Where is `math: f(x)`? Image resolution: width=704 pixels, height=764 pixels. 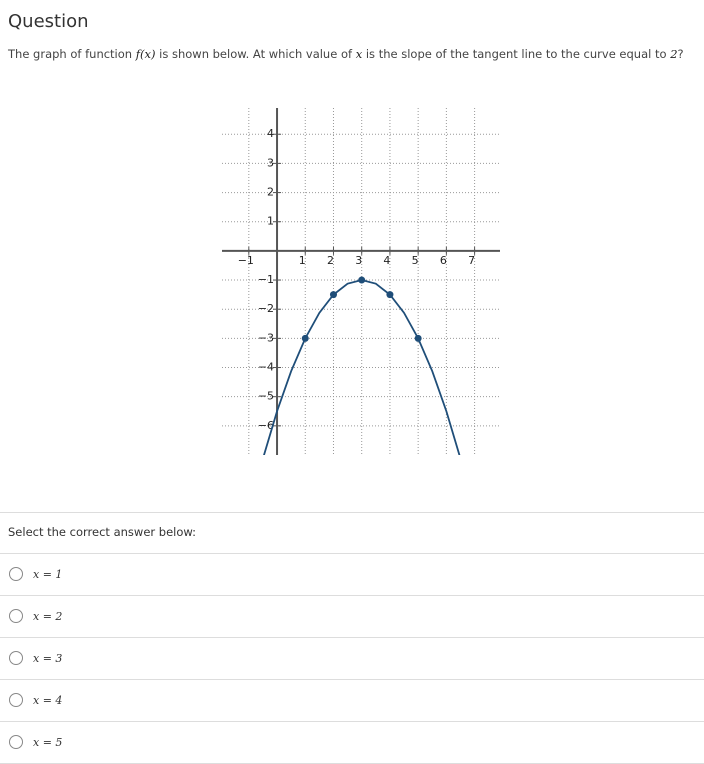
math: f(x) is located at coordinates (145, 54).